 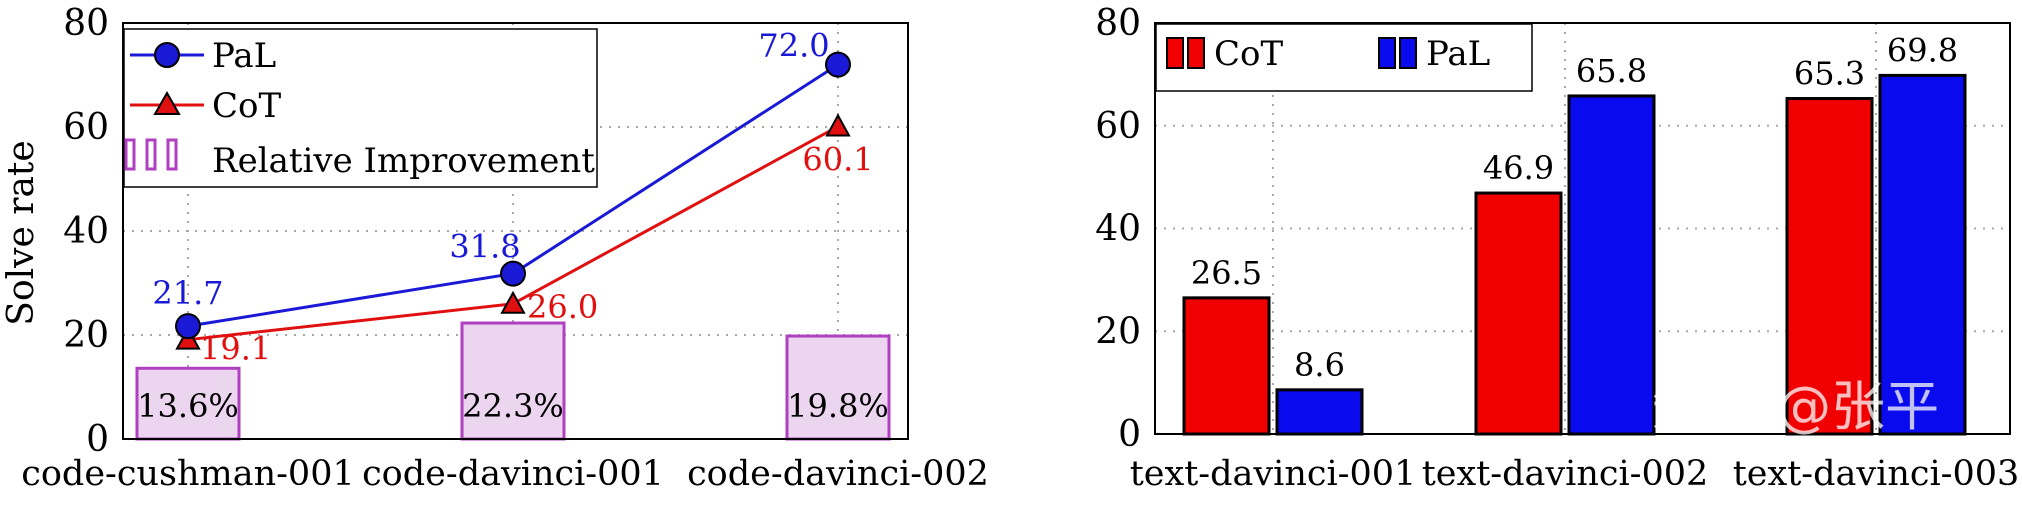 I want to click on legend-improvement-swatch-b, so click(x=151, y=154).